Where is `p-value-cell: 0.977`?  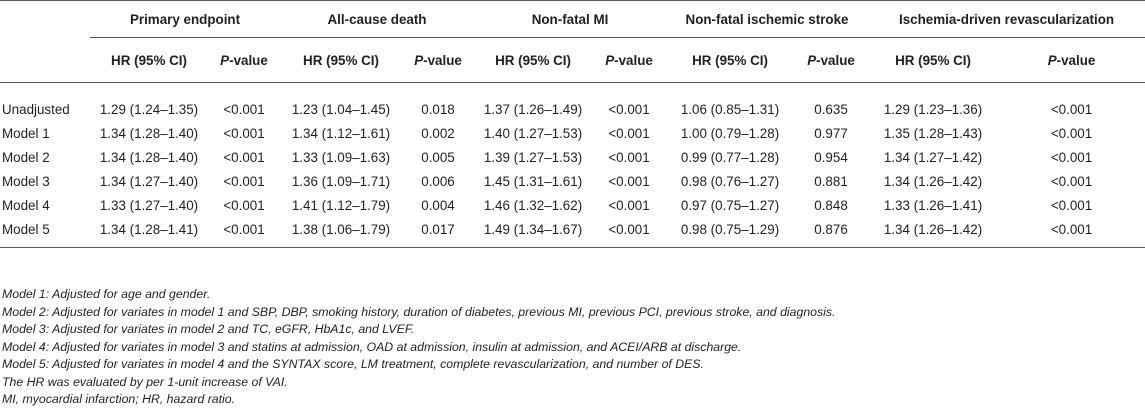 p-value-cell: 0.977 is located at coordinates (831, 133).